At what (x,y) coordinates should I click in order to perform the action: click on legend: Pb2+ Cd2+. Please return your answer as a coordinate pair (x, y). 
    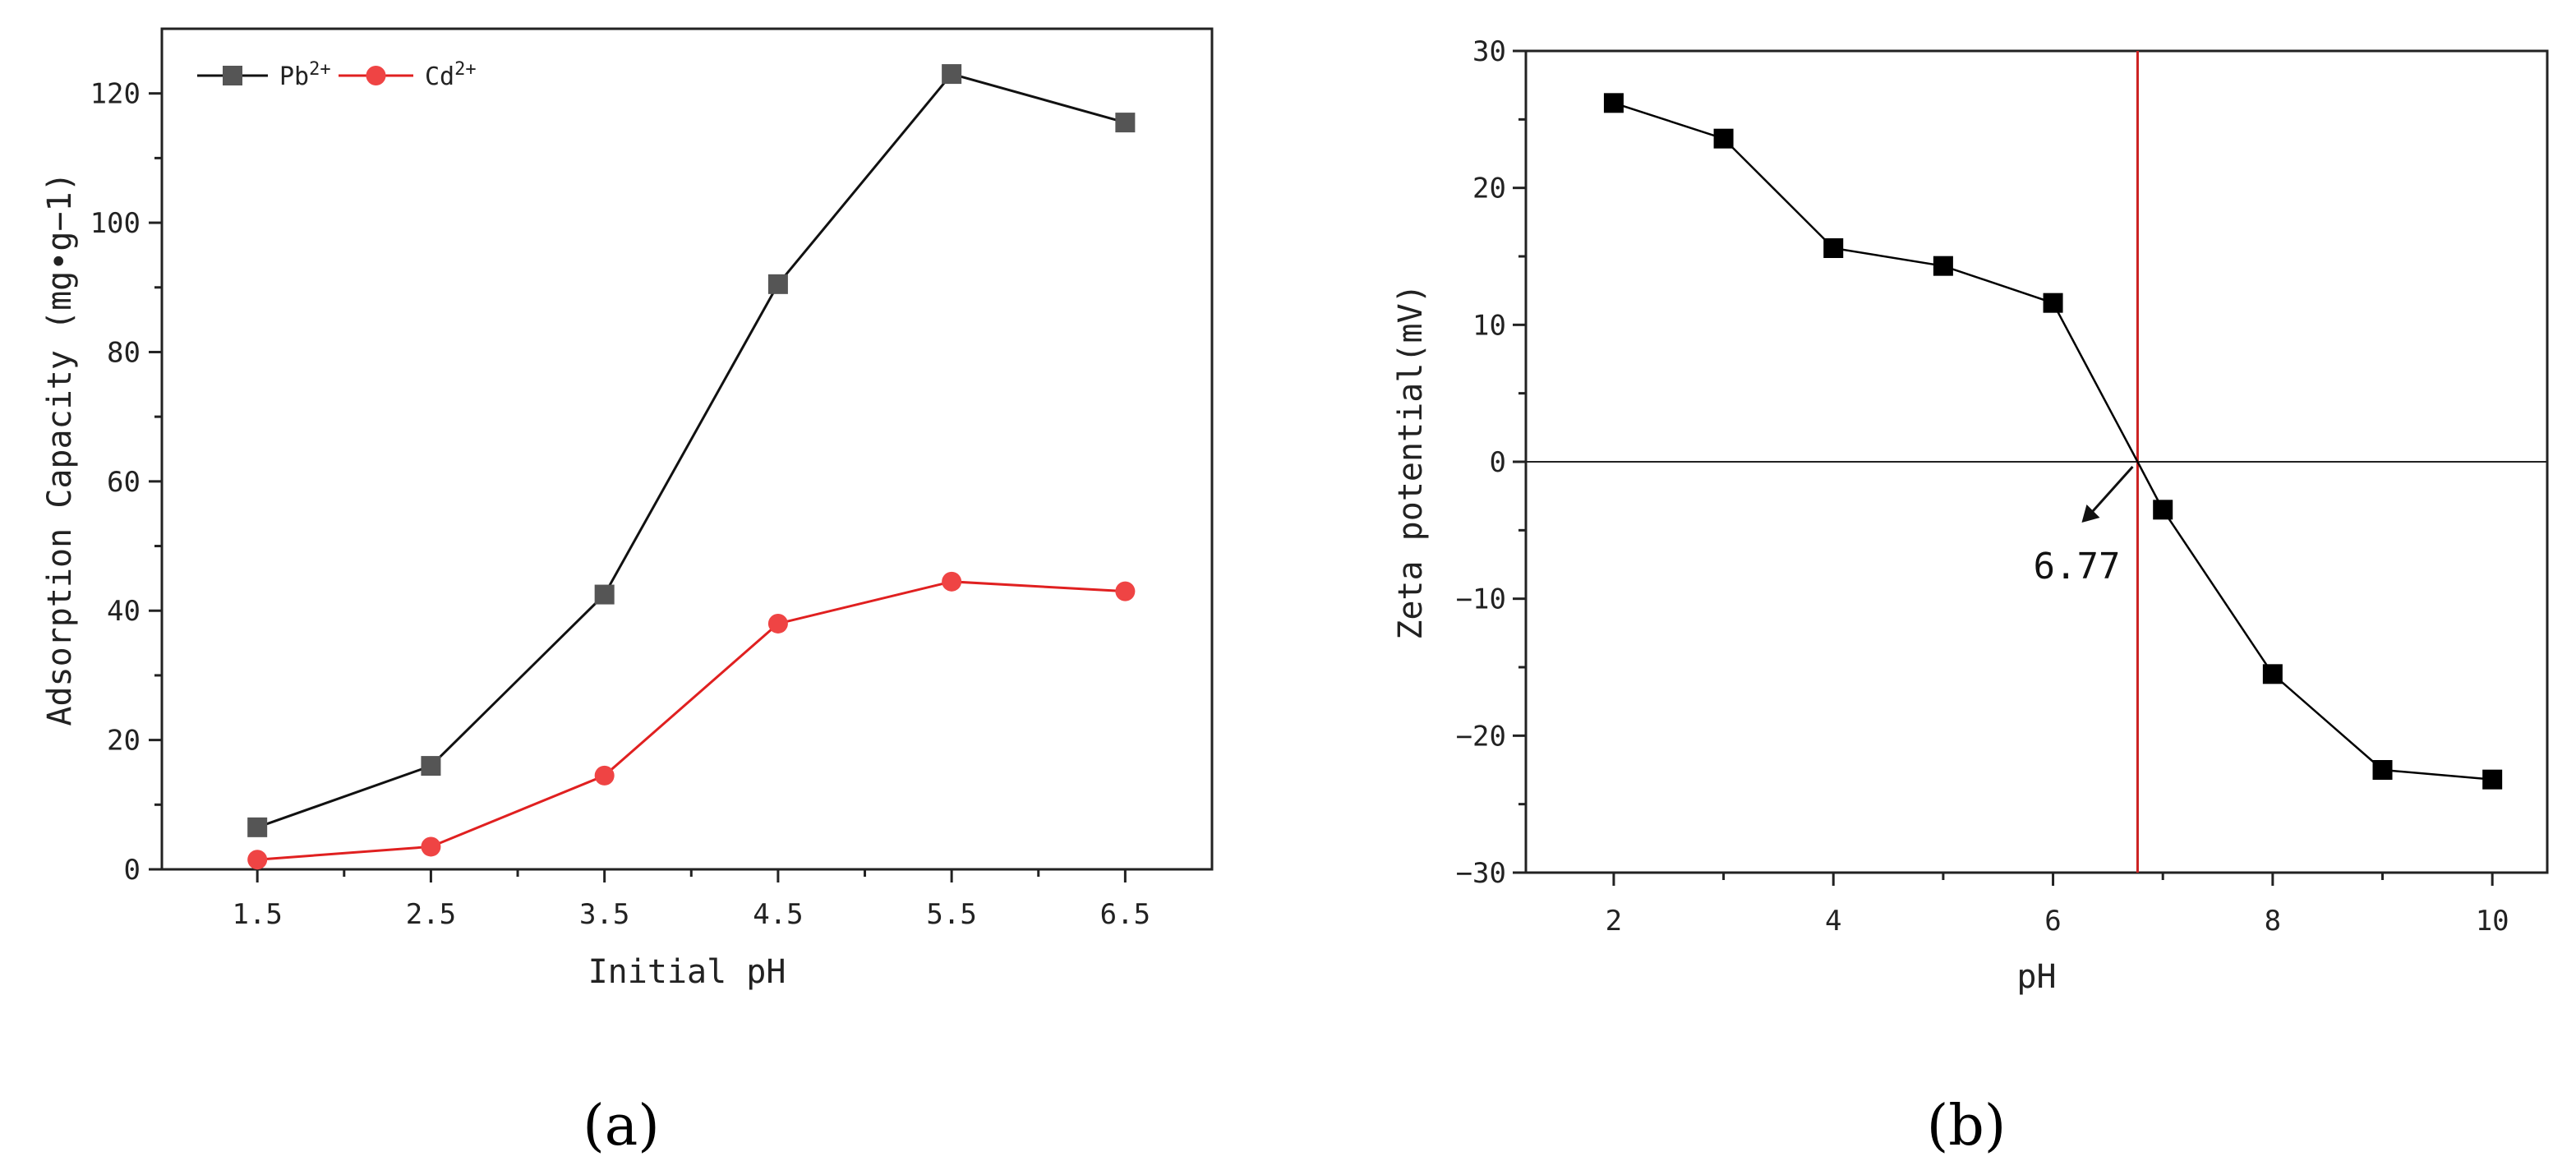
    Looking at the image, I should click on (337, 75).